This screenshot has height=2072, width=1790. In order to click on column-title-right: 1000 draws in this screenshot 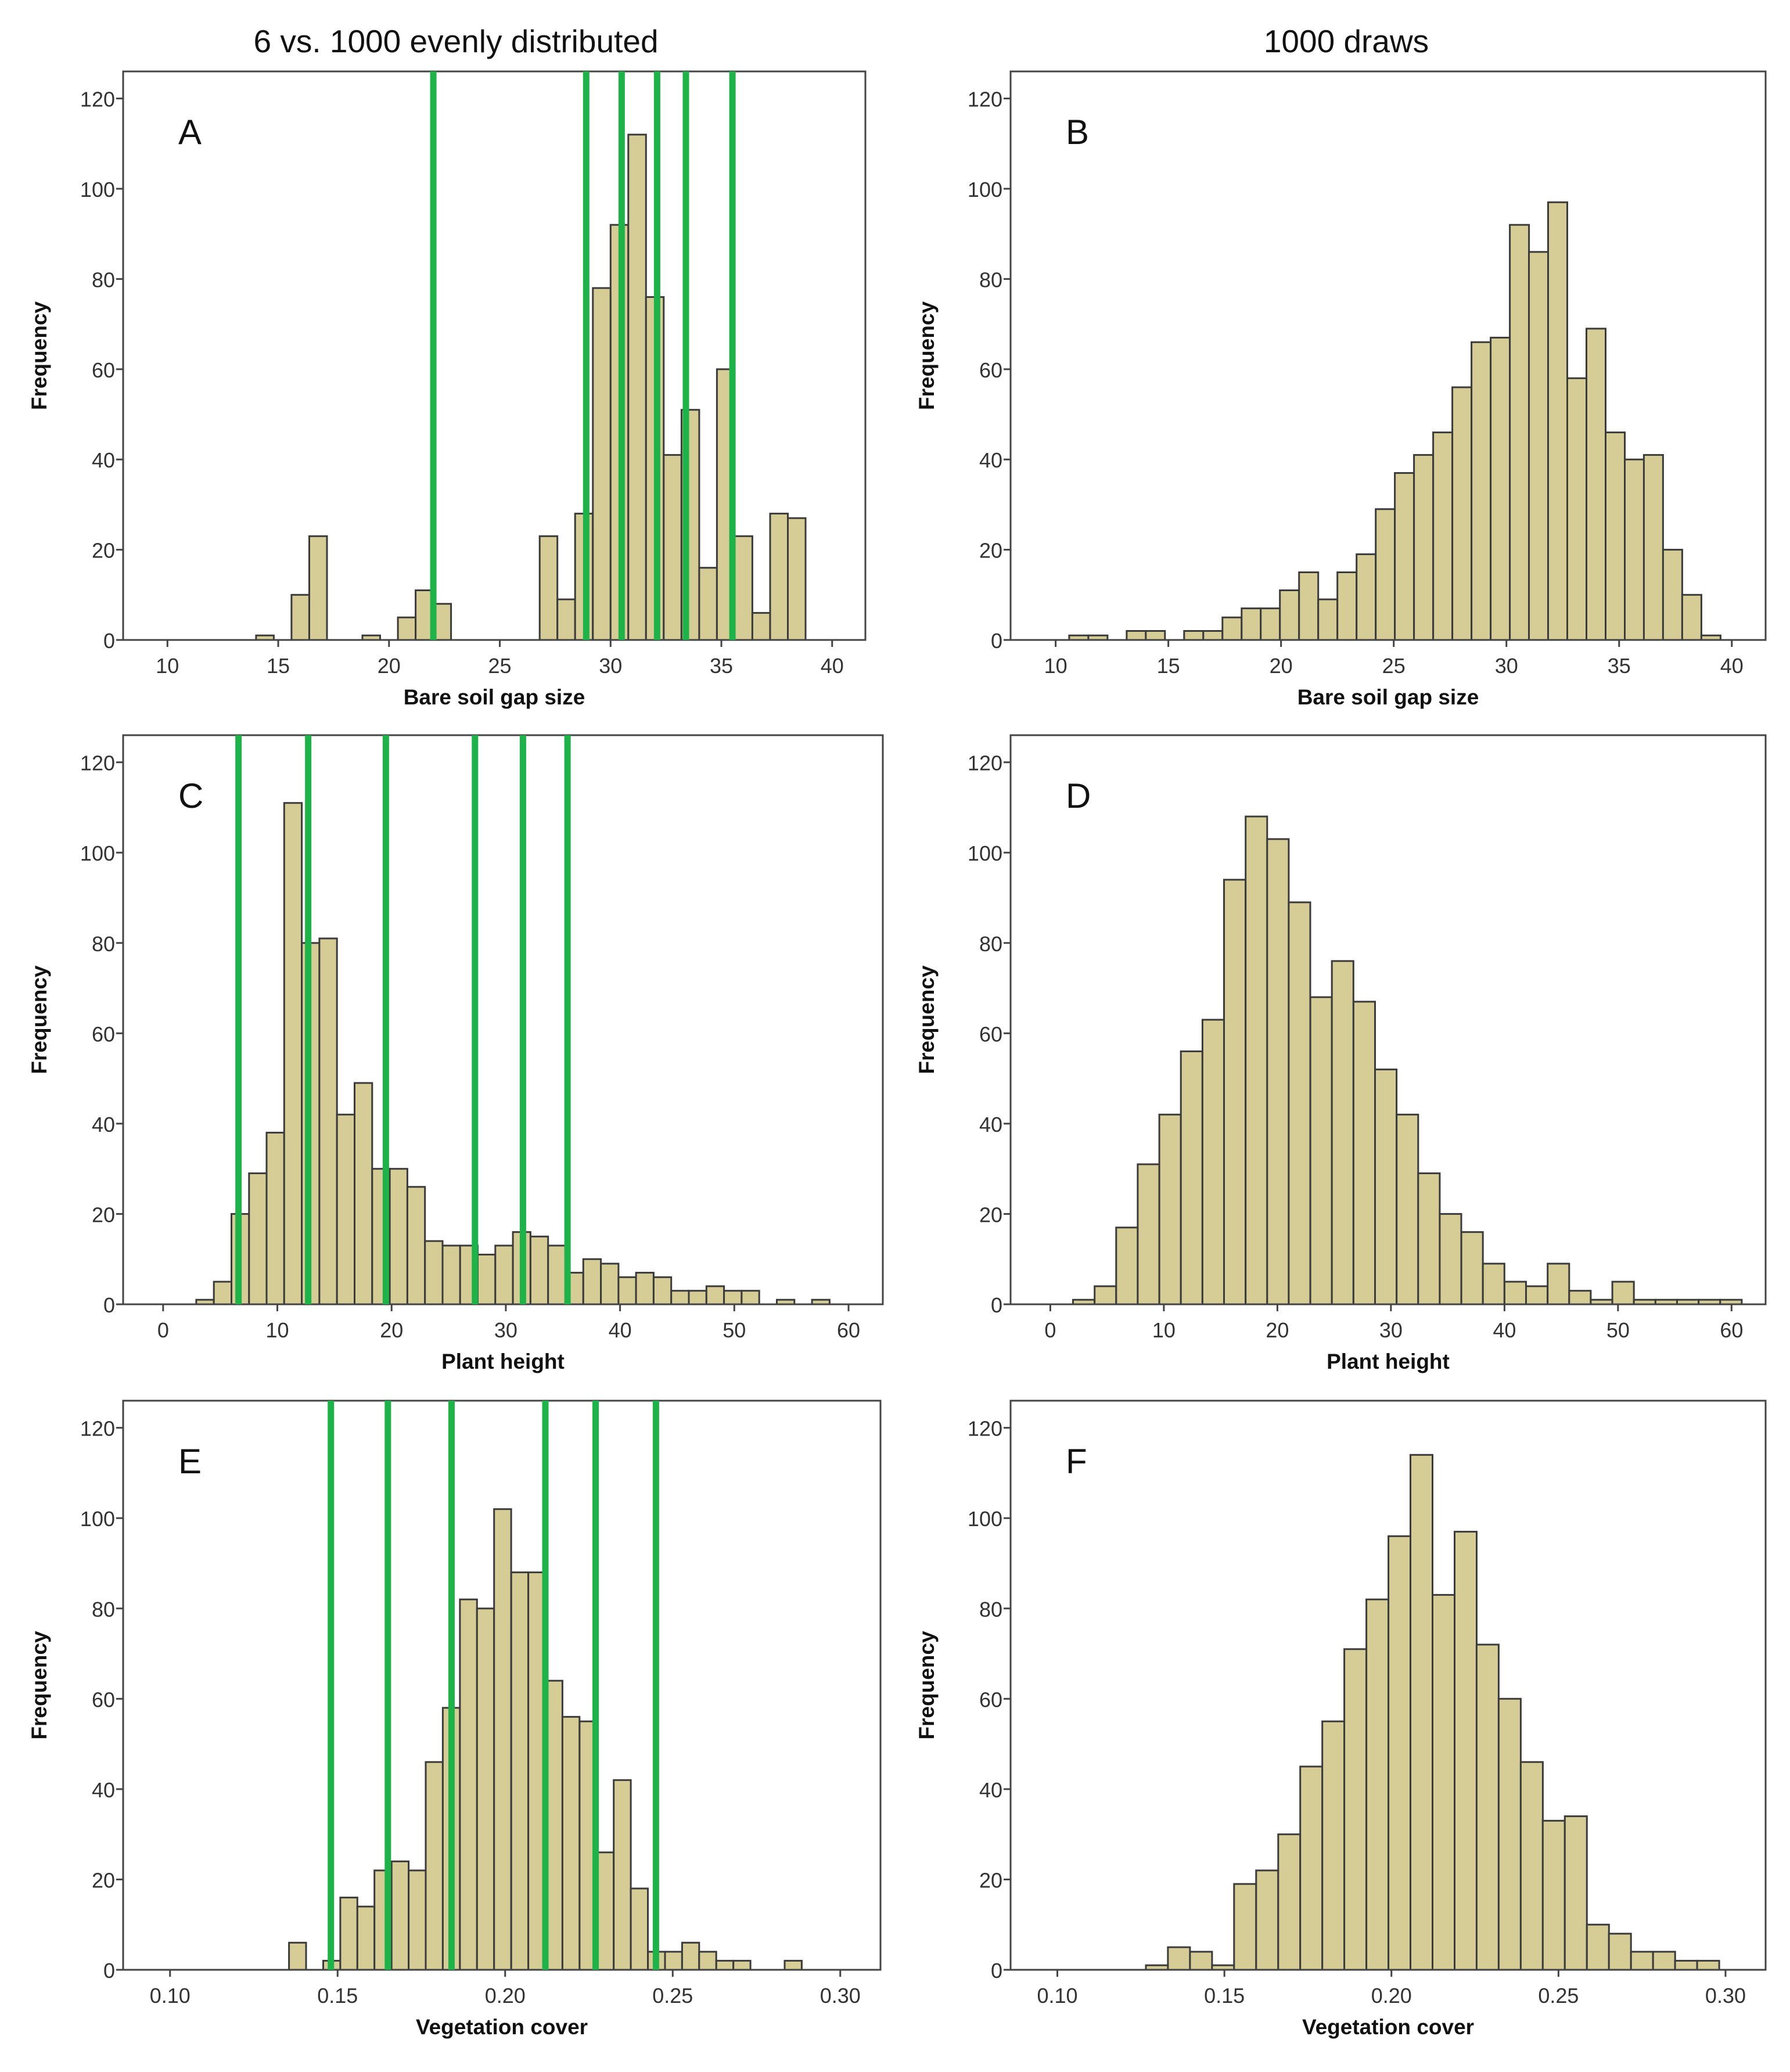, I will do `click(1346, 41)`.